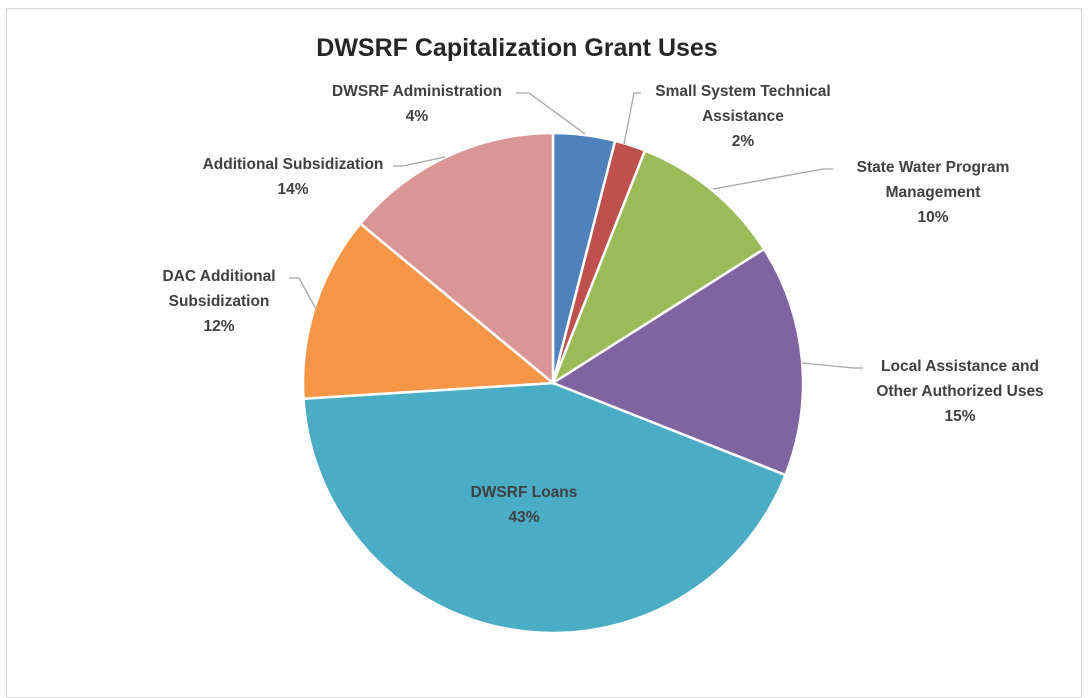  I want to click on data-label-category: DWSRF Administration, so click(417, 91).